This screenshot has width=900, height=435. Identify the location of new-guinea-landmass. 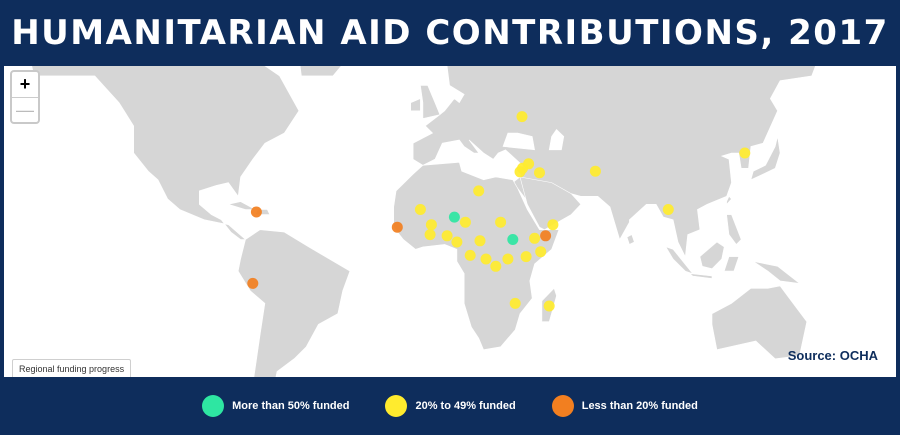
(777, 272).